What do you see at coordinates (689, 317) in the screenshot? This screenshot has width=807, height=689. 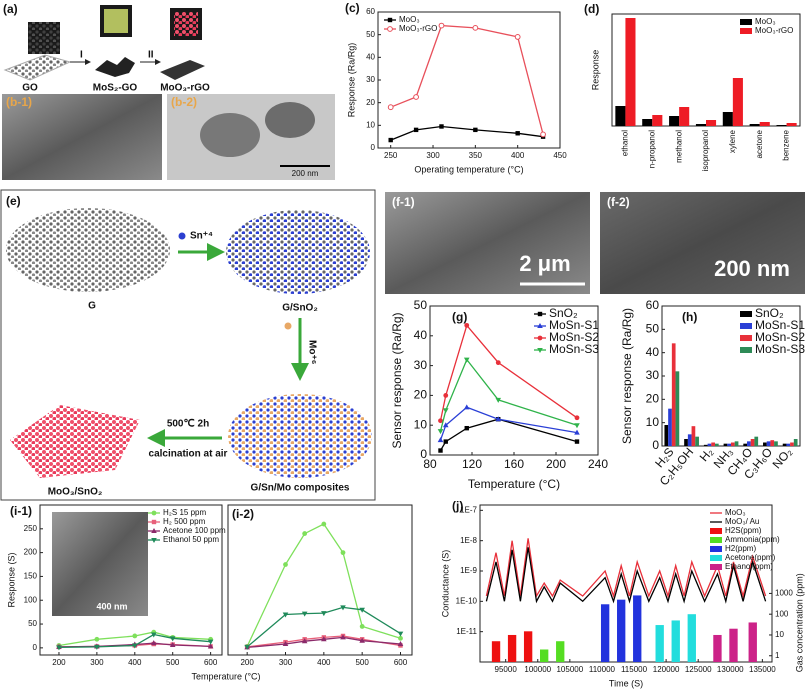 I see `panel-label: (h)` at bounding box center [689, 317].